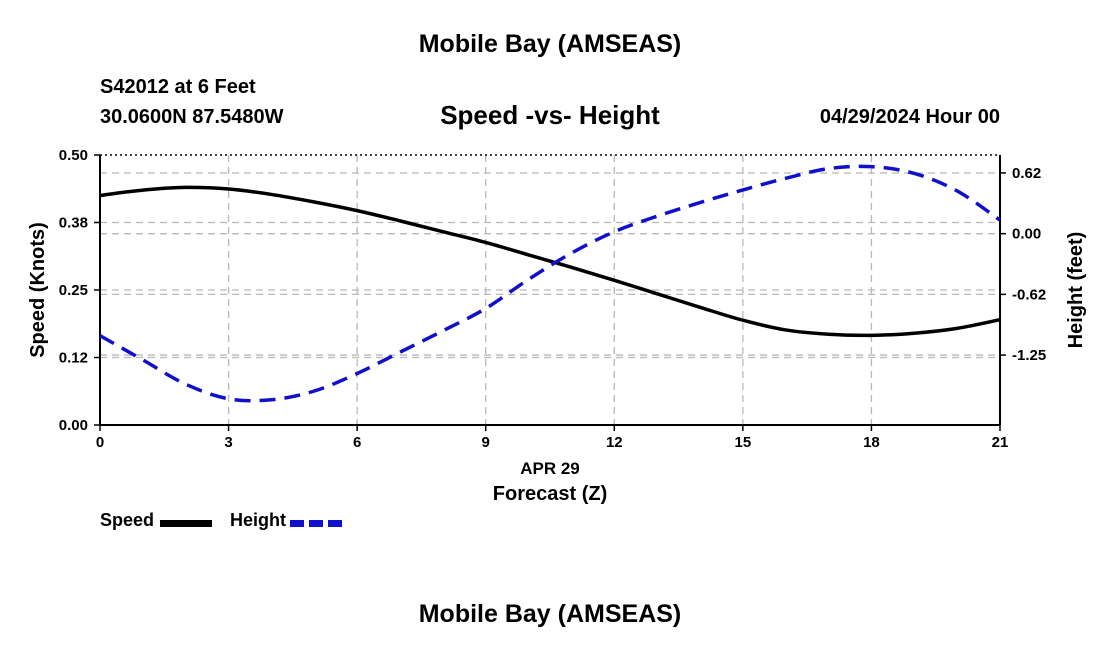 The image size is (1100, 650). Describe the element at coordinates (100, 442) in the screenshot. I see `x-tick-label: 0` at that location.